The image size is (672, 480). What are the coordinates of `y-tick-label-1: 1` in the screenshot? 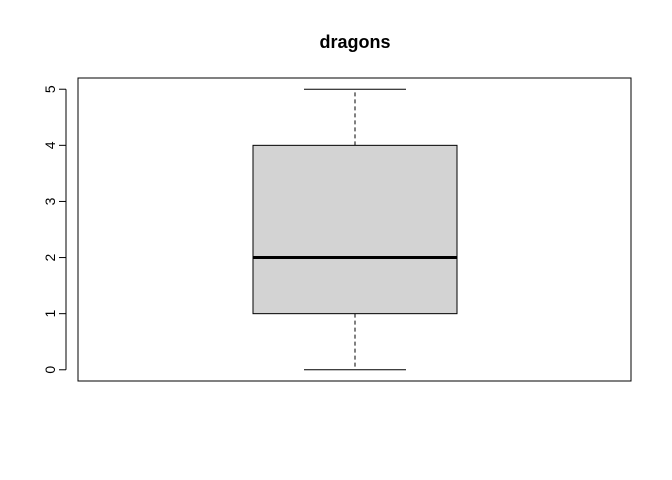 It's located at (50, 314).